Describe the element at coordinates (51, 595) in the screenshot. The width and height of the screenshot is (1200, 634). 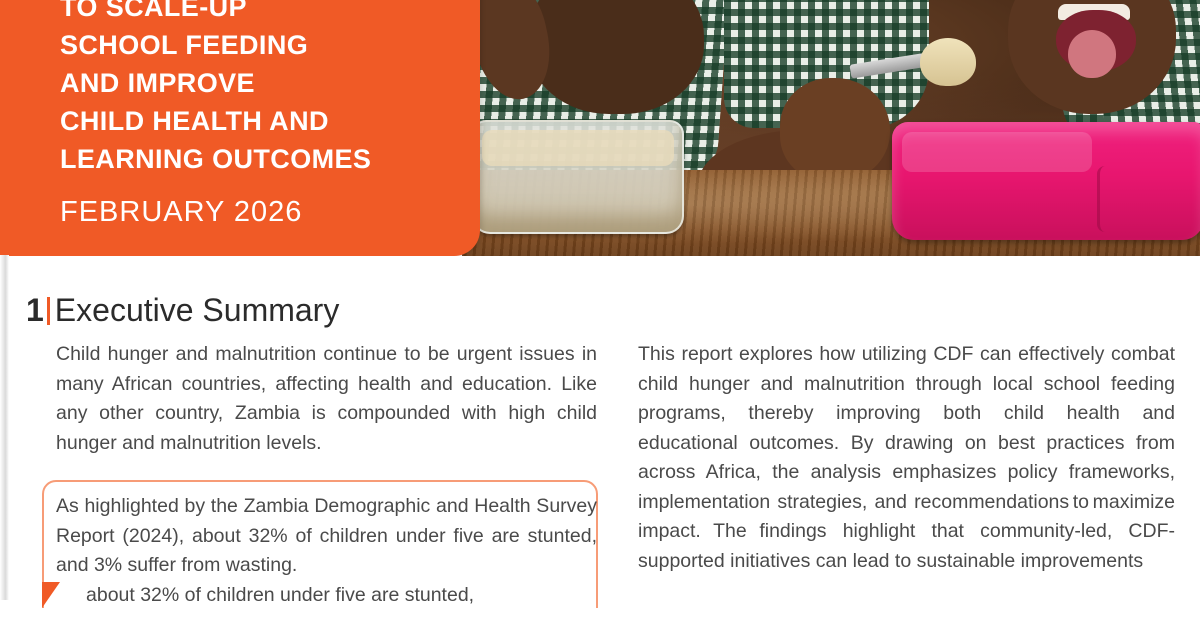
I see `callout-quote-tail` at that location.